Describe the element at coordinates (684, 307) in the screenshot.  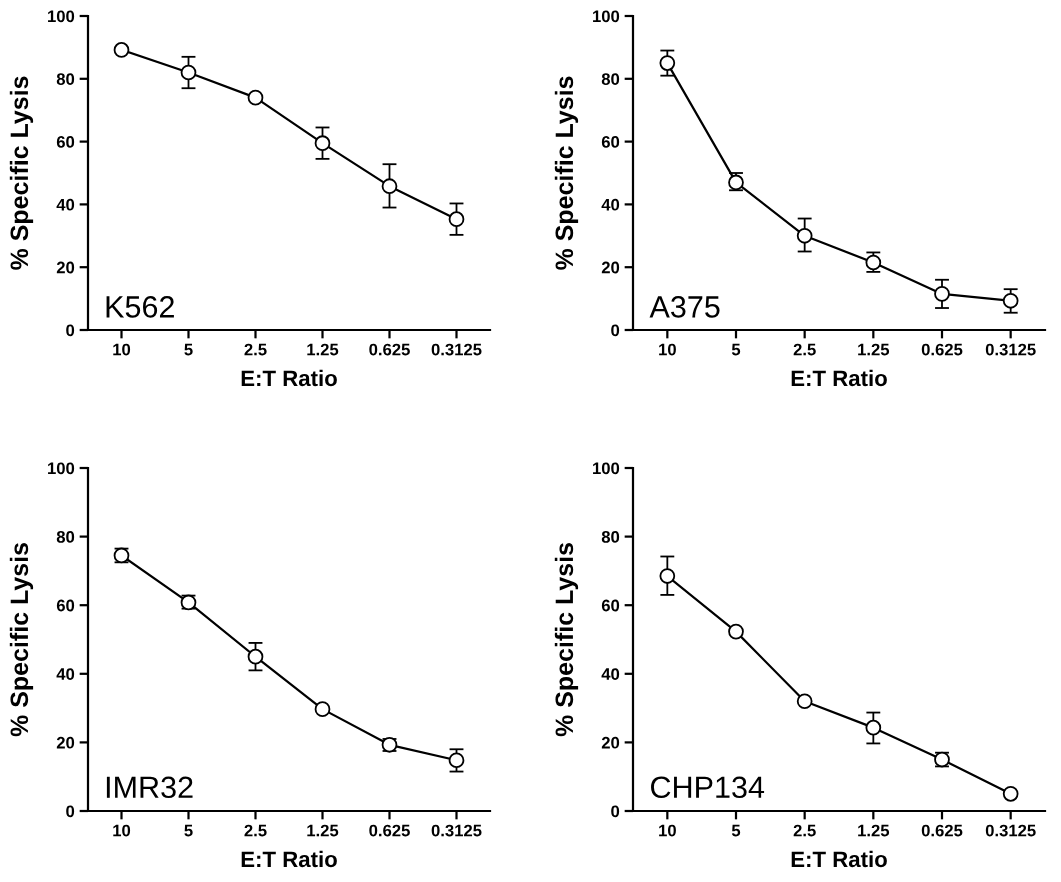
I see `annotation: A375` at that location.